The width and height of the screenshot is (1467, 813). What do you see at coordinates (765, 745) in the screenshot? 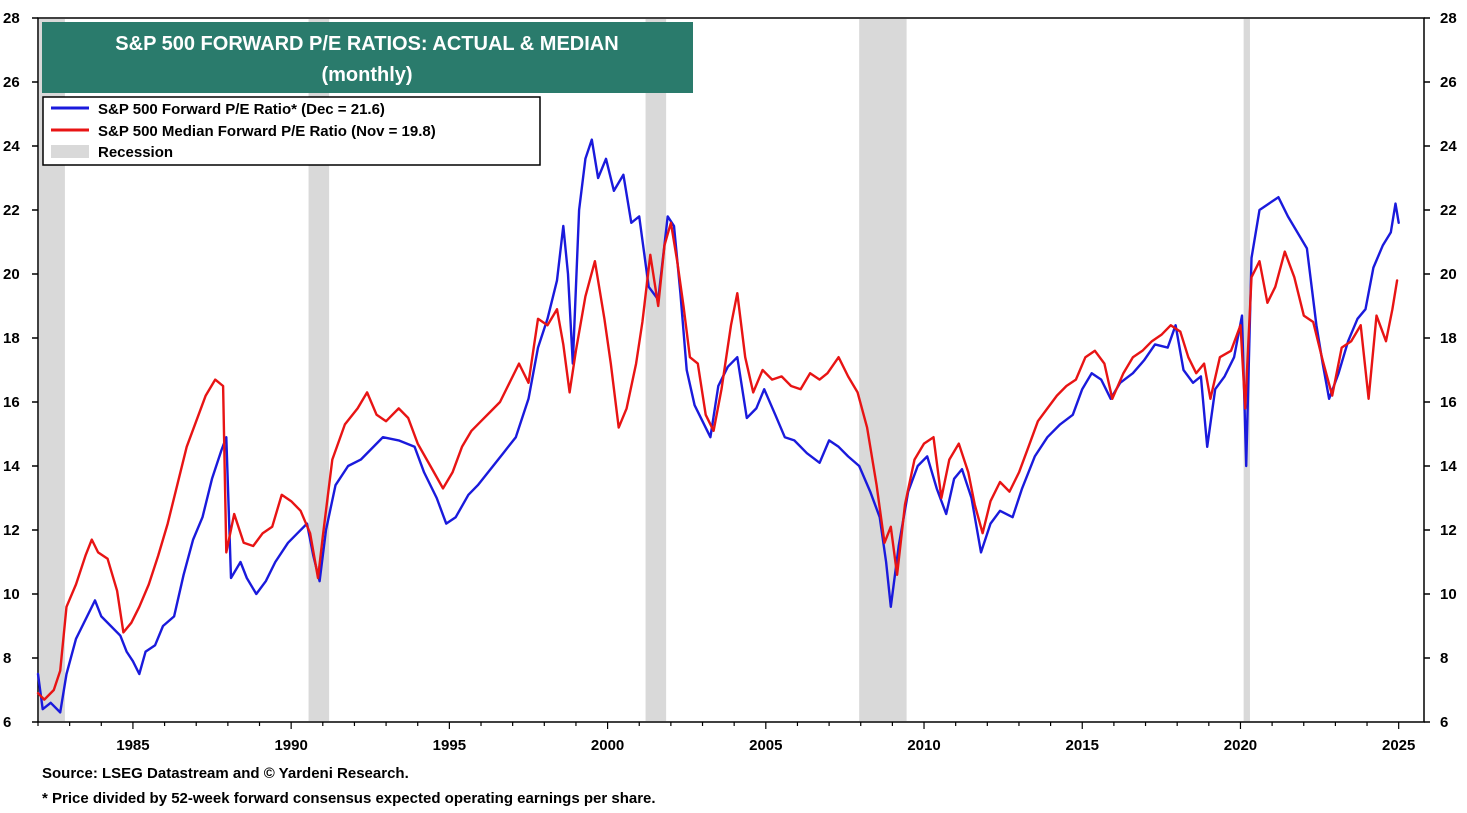
I see `x-tick-label: 2005` at bounding box center [765, 745].